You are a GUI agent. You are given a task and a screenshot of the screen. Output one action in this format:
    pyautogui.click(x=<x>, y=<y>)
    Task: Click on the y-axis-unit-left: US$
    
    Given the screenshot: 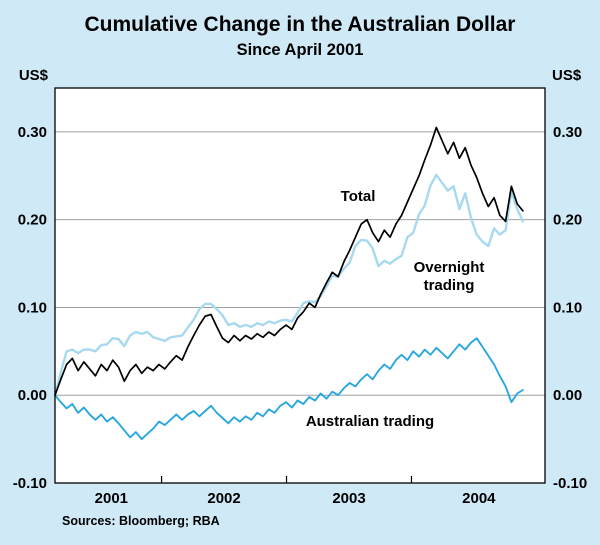 What is the action you would take?
    pyautogui.click(x=34, y=75)
    